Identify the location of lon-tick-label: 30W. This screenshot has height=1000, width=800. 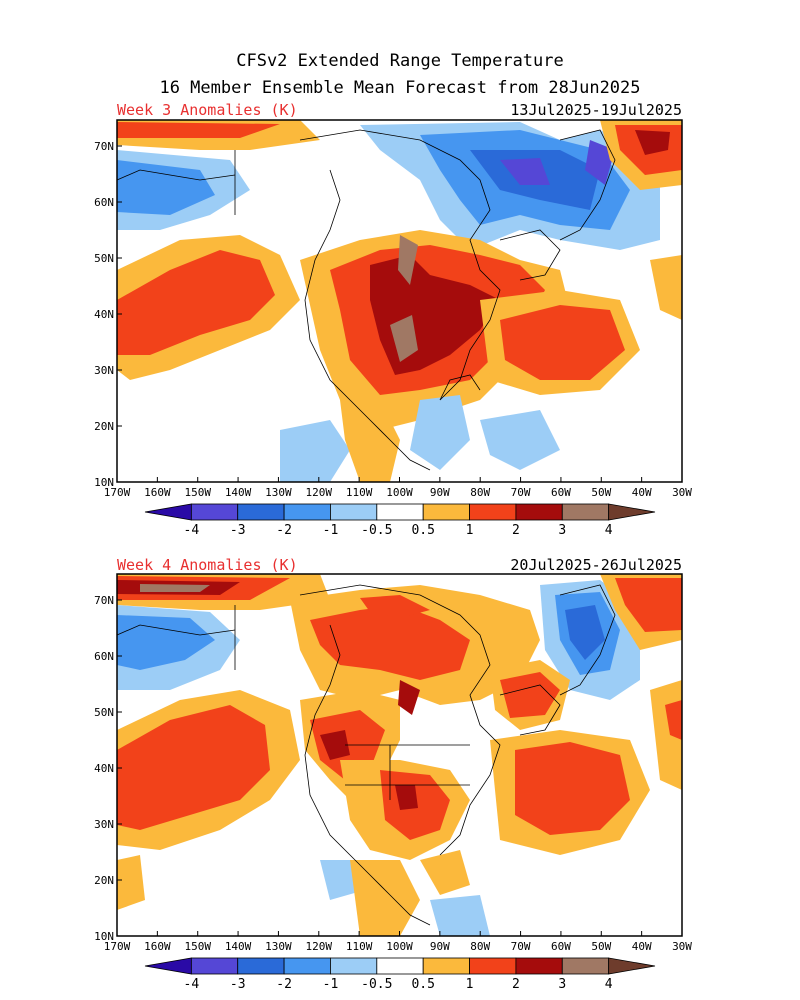
(682, 946).